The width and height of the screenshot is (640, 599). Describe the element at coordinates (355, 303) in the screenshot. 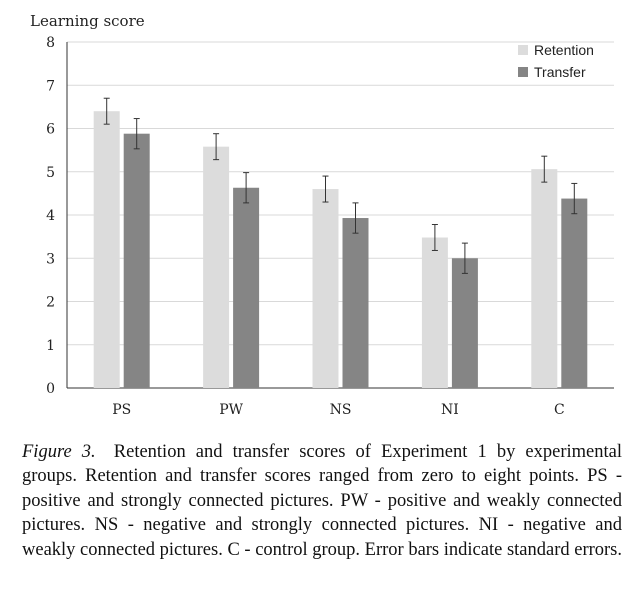

I see `bar-transfer-ns` at that location.